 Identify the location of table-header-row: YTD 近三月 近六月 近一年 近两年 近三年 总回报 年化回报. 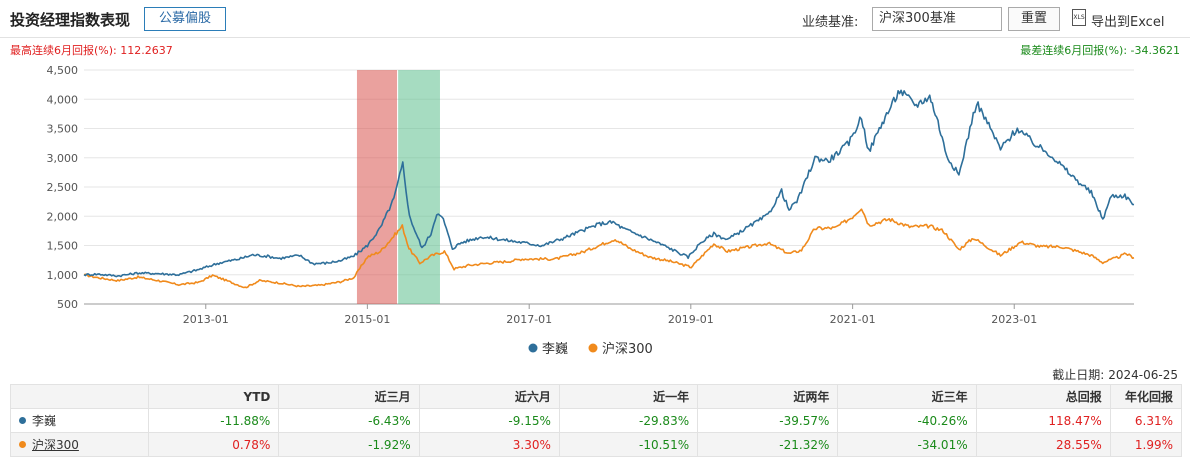
(596, 396).